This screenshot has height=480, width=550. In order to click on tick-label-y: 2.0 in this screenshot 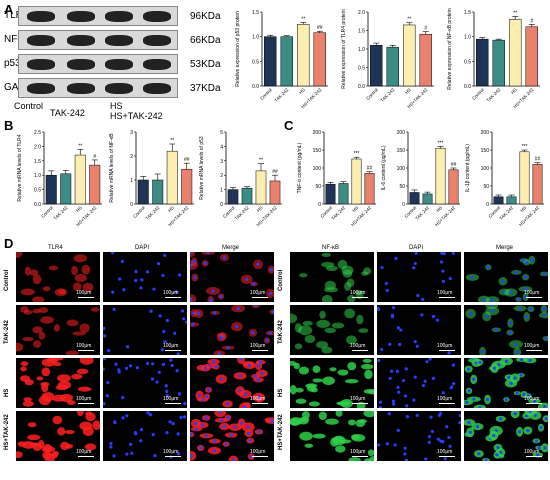, I will do `click(37, 147)`.